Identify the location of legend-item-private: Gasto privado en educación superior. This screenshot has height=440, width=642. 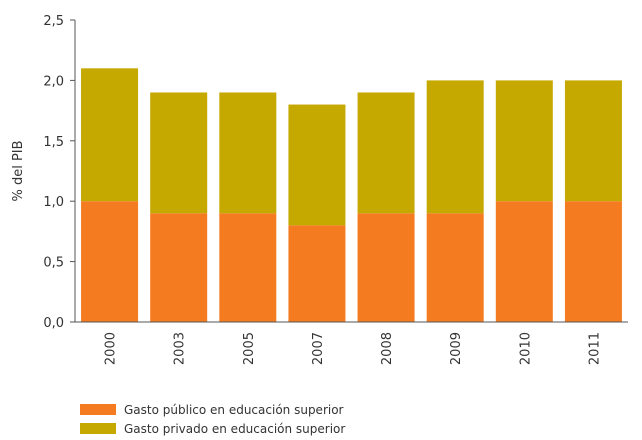
(212, 428).